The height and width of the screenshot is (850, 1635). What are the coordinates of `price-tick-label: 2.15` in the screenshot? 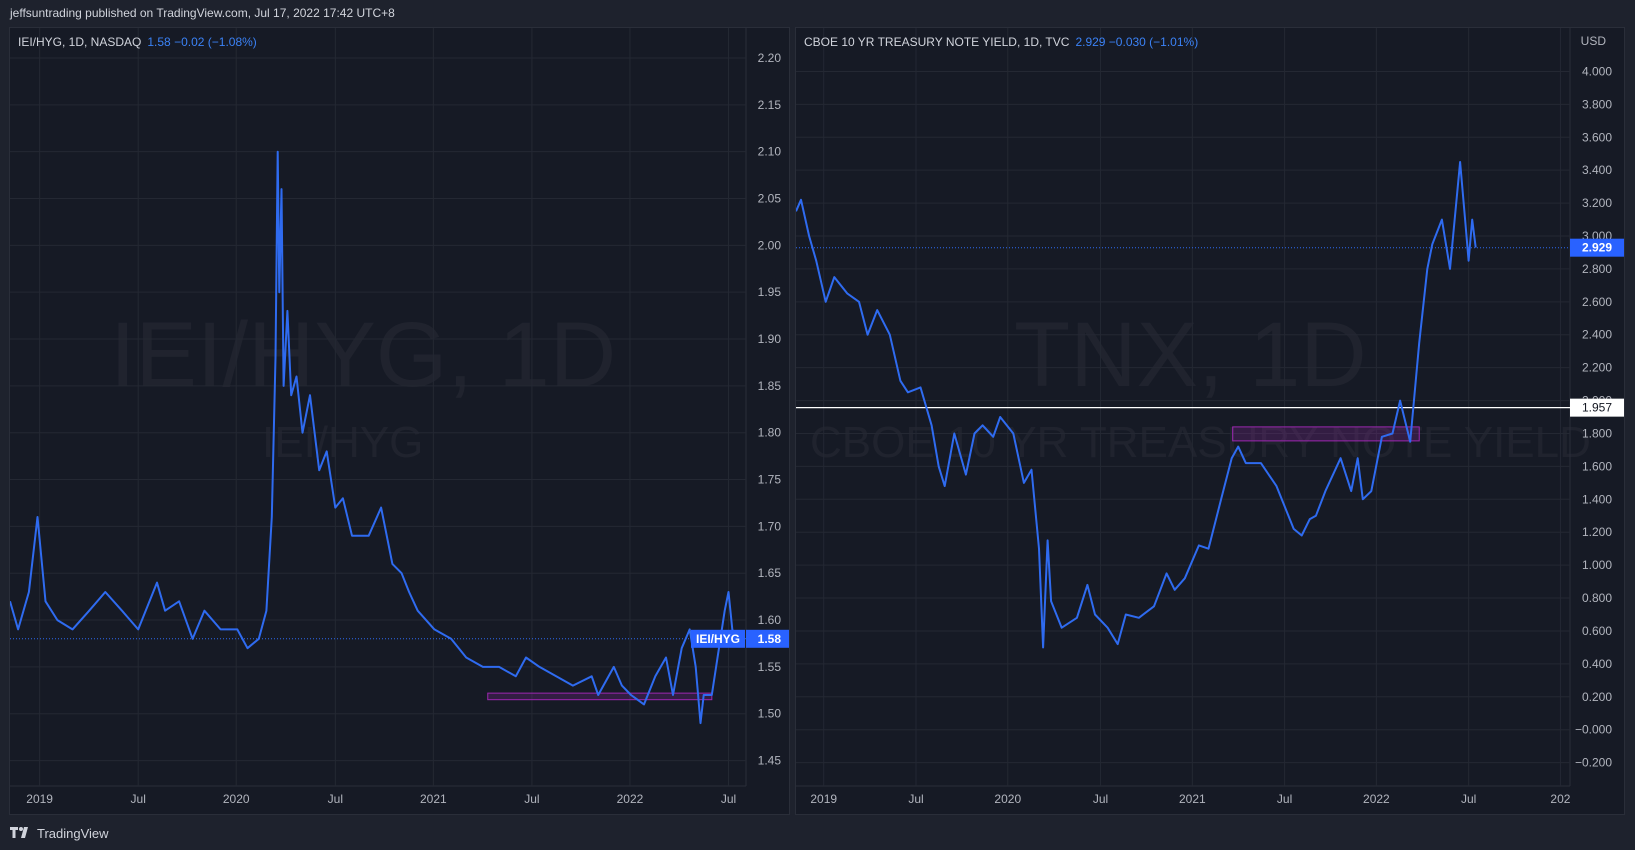 It's located at (770, 105).